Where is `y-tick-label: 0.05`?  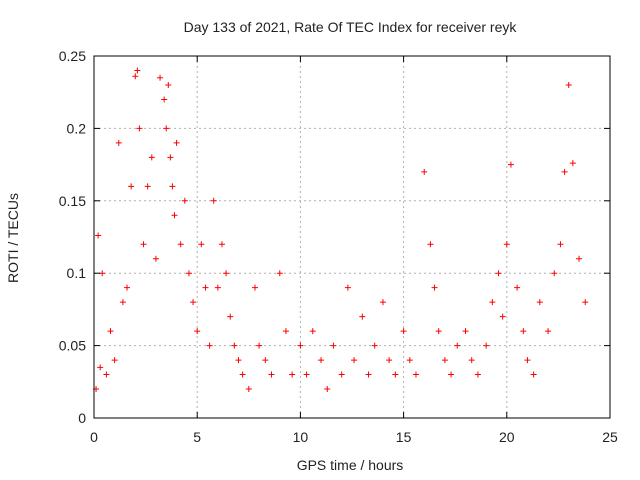
y-tick-label: 0.05 is located at coordinates (72, 346).